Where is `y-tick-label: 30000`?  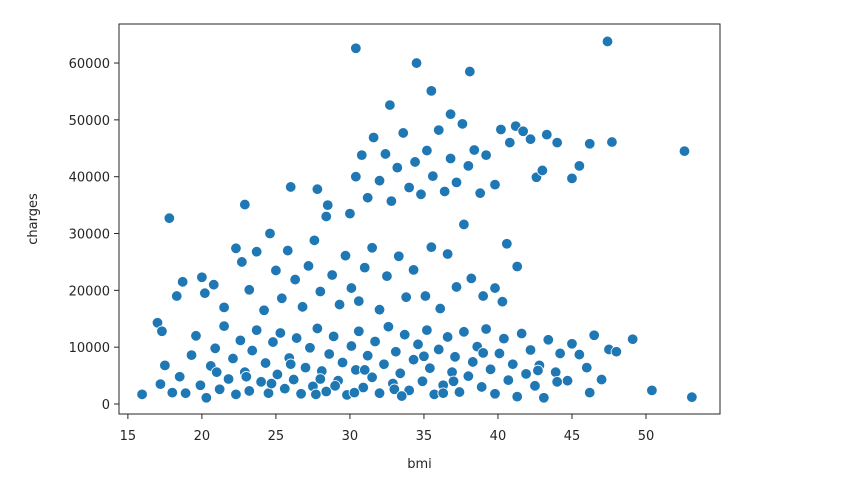
y-tick-label: 30000 is located at coordinates (89, 235).